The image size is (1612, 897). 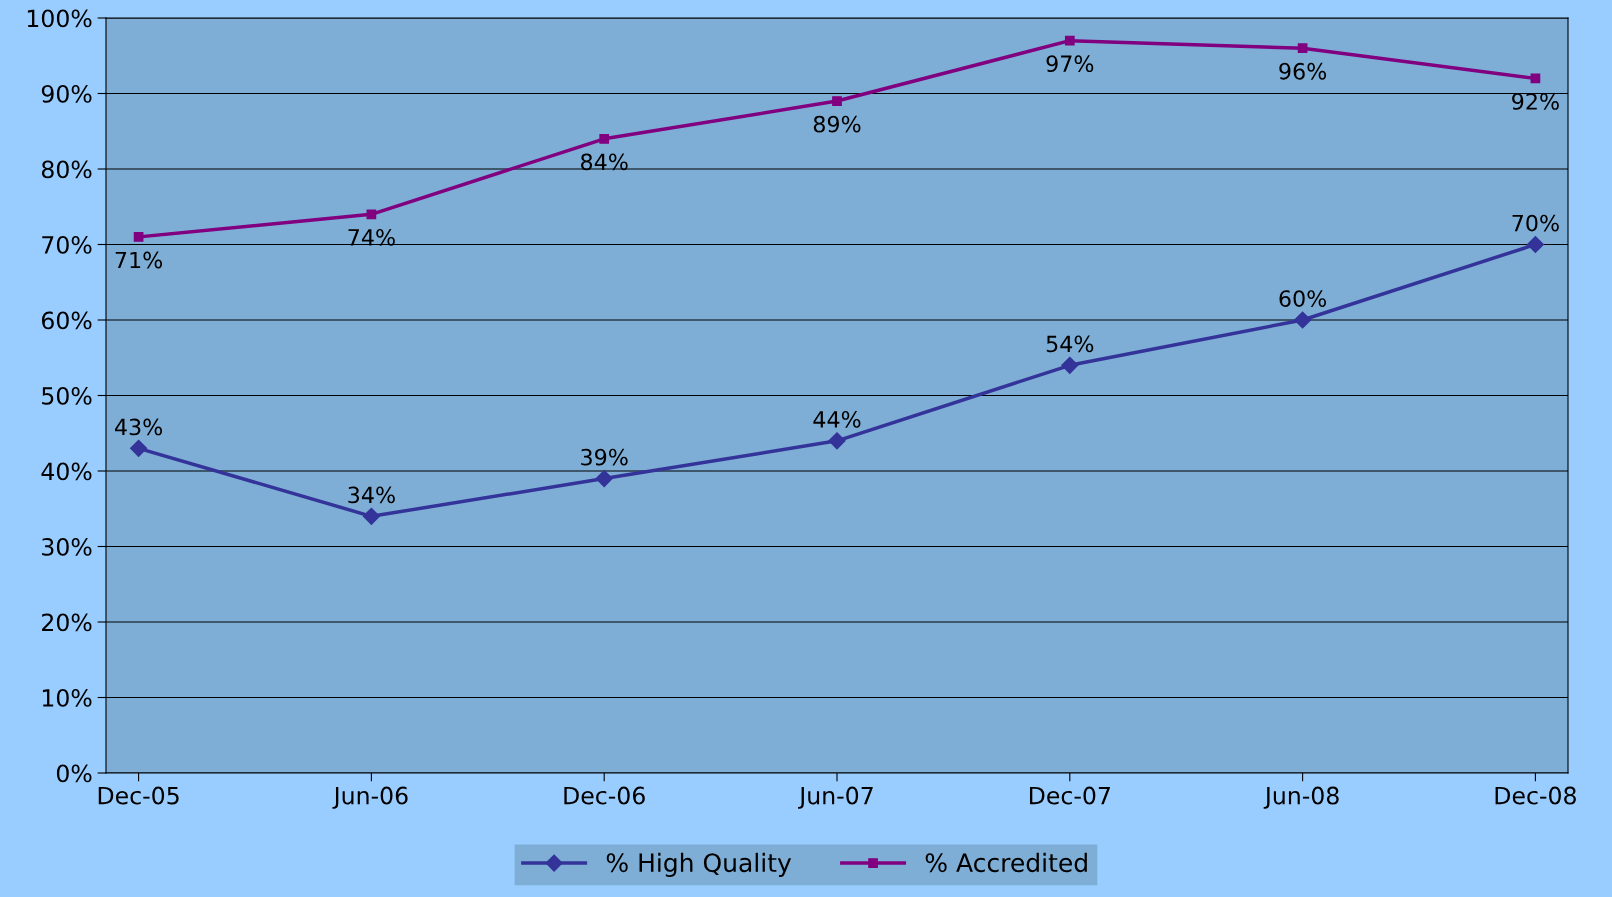 What do you see at coordinates (604, 795) in the screenshot?
I see `x-tick-label: Dec-06` at bounding box center [604, 795].